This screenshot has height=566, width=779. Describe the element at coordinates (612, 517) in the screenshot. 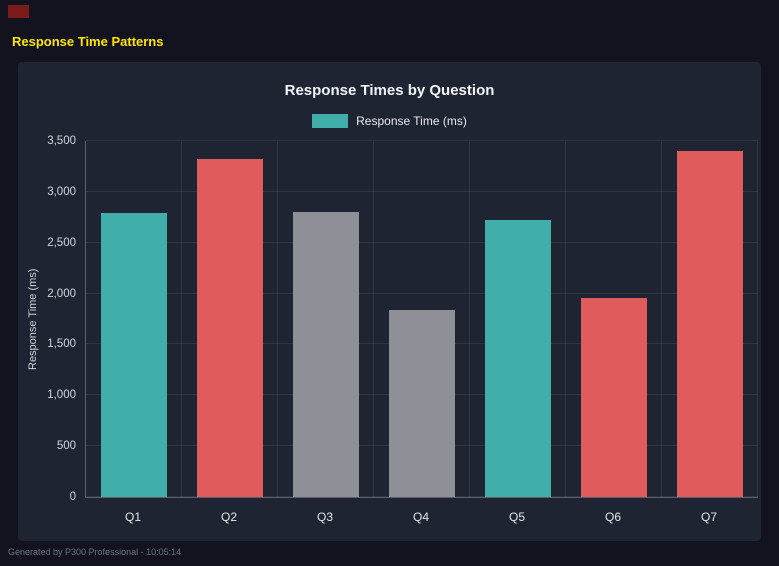

I see `x-tick-label: Q6` at that location.